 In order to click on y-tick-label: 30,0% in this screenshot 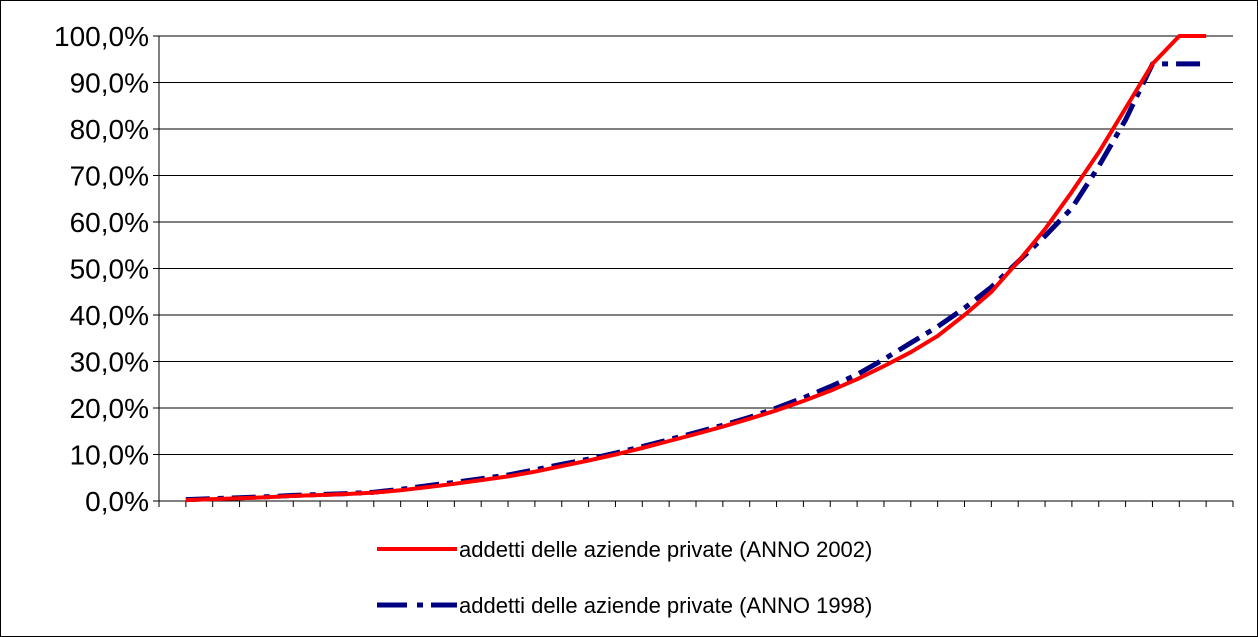, I will do `click(109, 362)`.